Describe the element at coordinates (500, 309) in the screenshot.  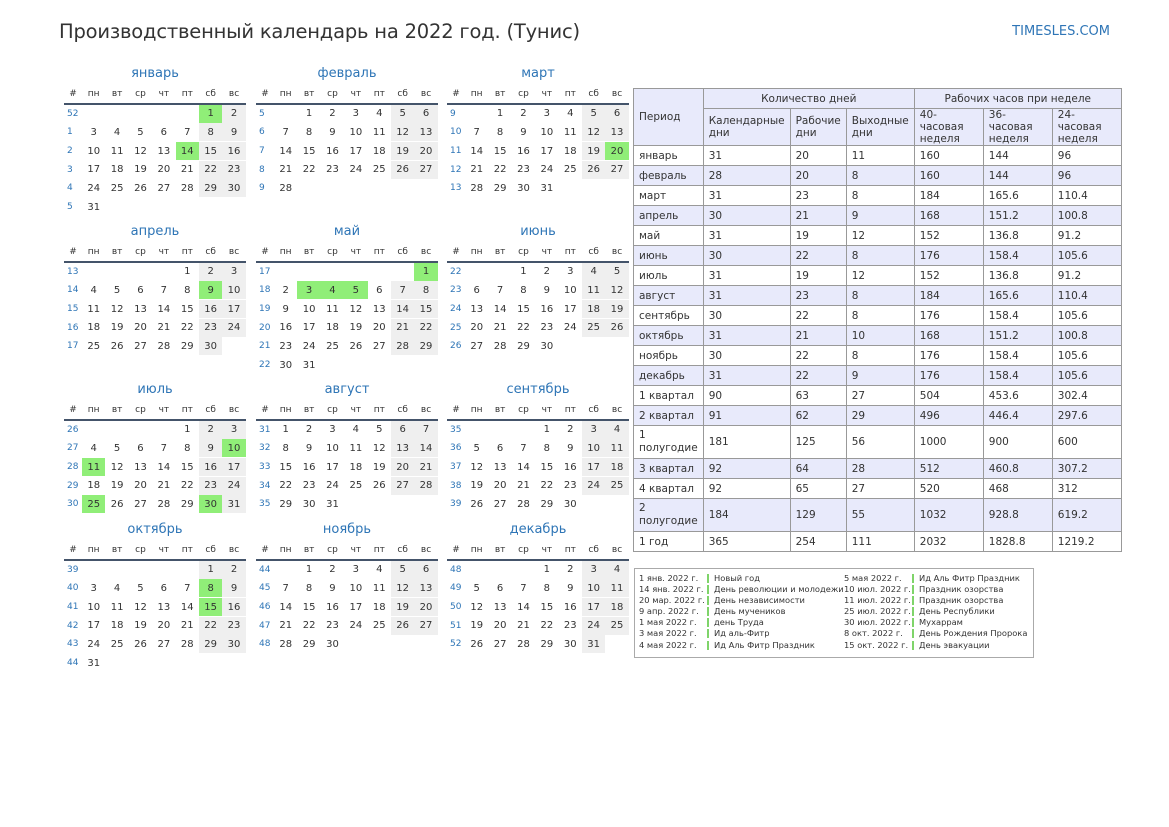
I see `day-cell: 14` at that location.